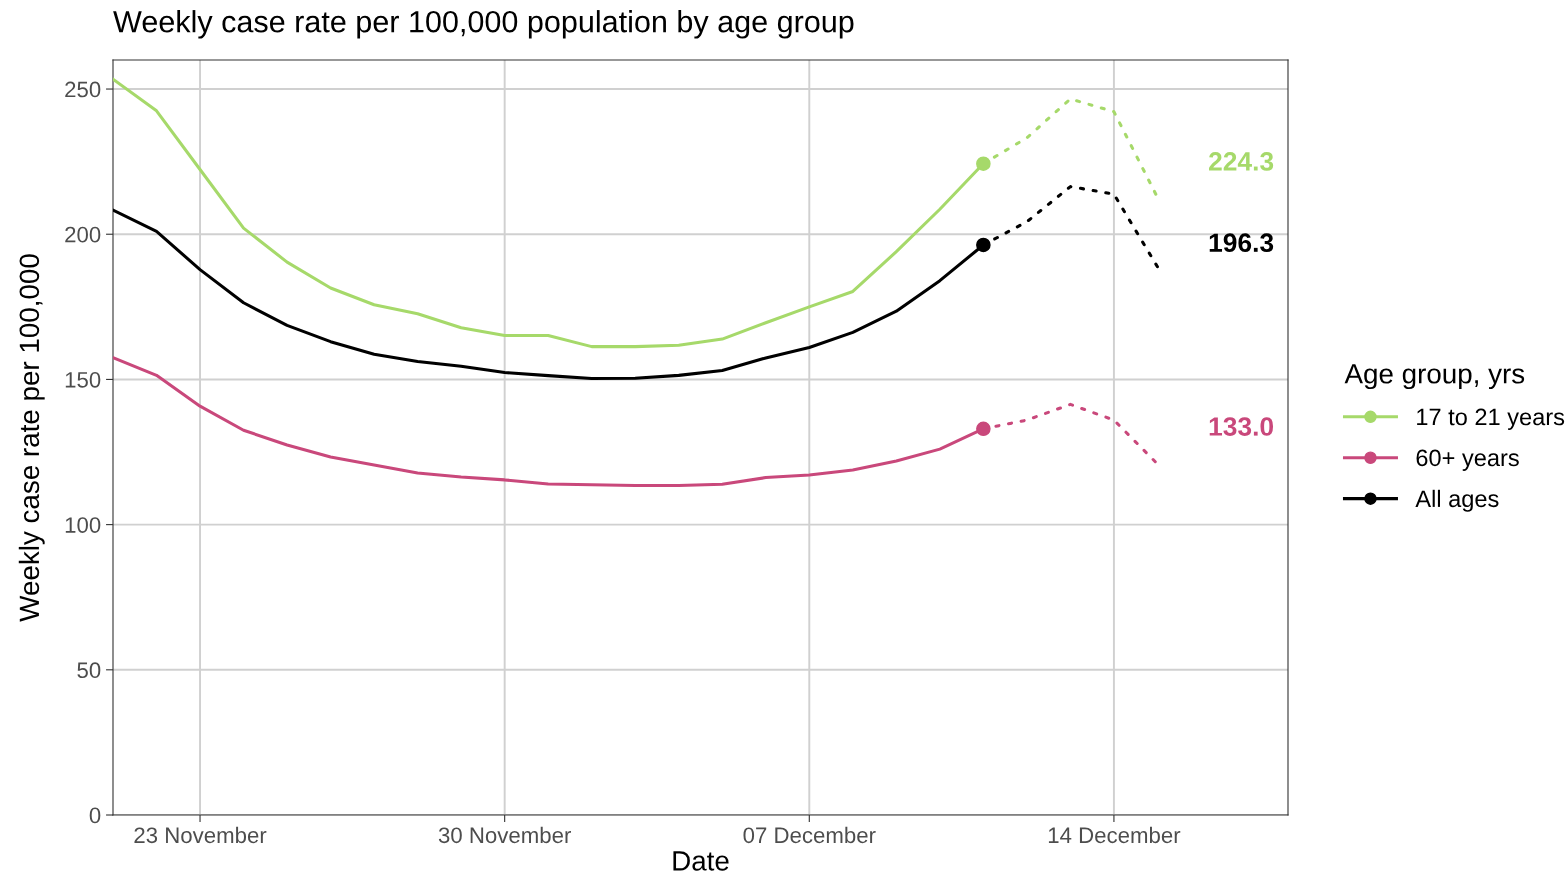 The height and width of the screenshot is (890, 1567). Describe the element at coordinates (1241, 161) in the screenshot. I see `annotation: 224.3` at that location.